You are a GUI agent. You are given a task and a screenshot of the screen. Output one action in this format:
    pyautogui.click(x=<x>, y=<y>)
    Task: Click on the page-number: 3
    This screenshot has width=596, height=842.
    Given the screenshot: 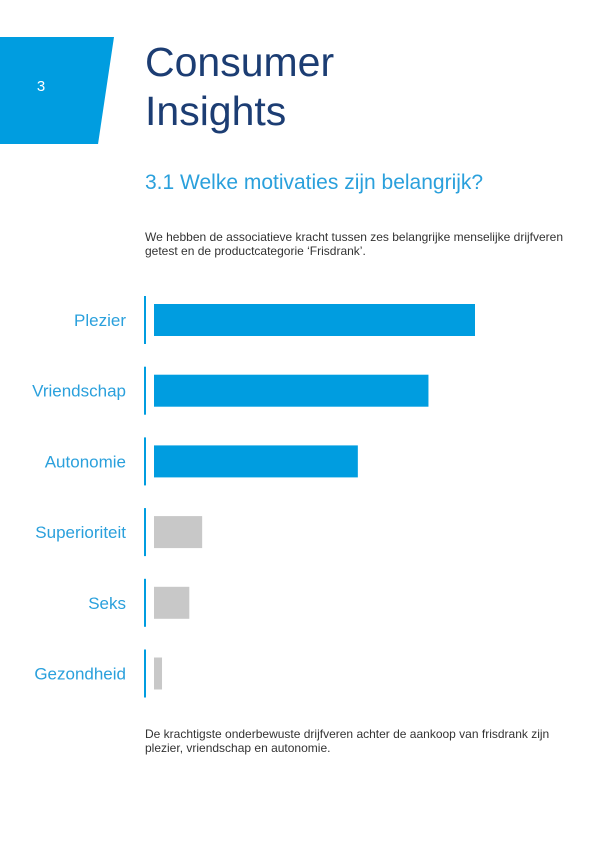 What is the action you would take?
    pyautogui.click(x=41, y=86)
    